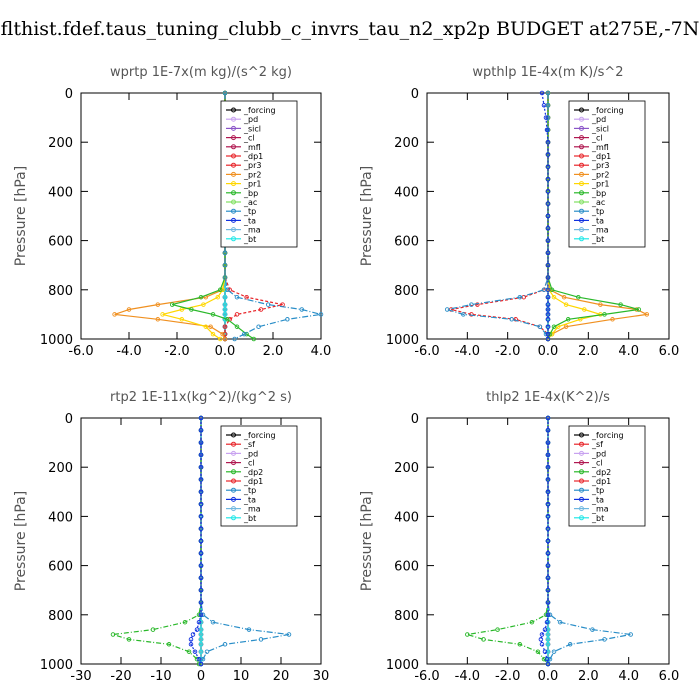 The image size is (700, 700). Describe the element at coordinates (507, 676) in the screenshot. I see `x-tick-label: -2.0` at that location.